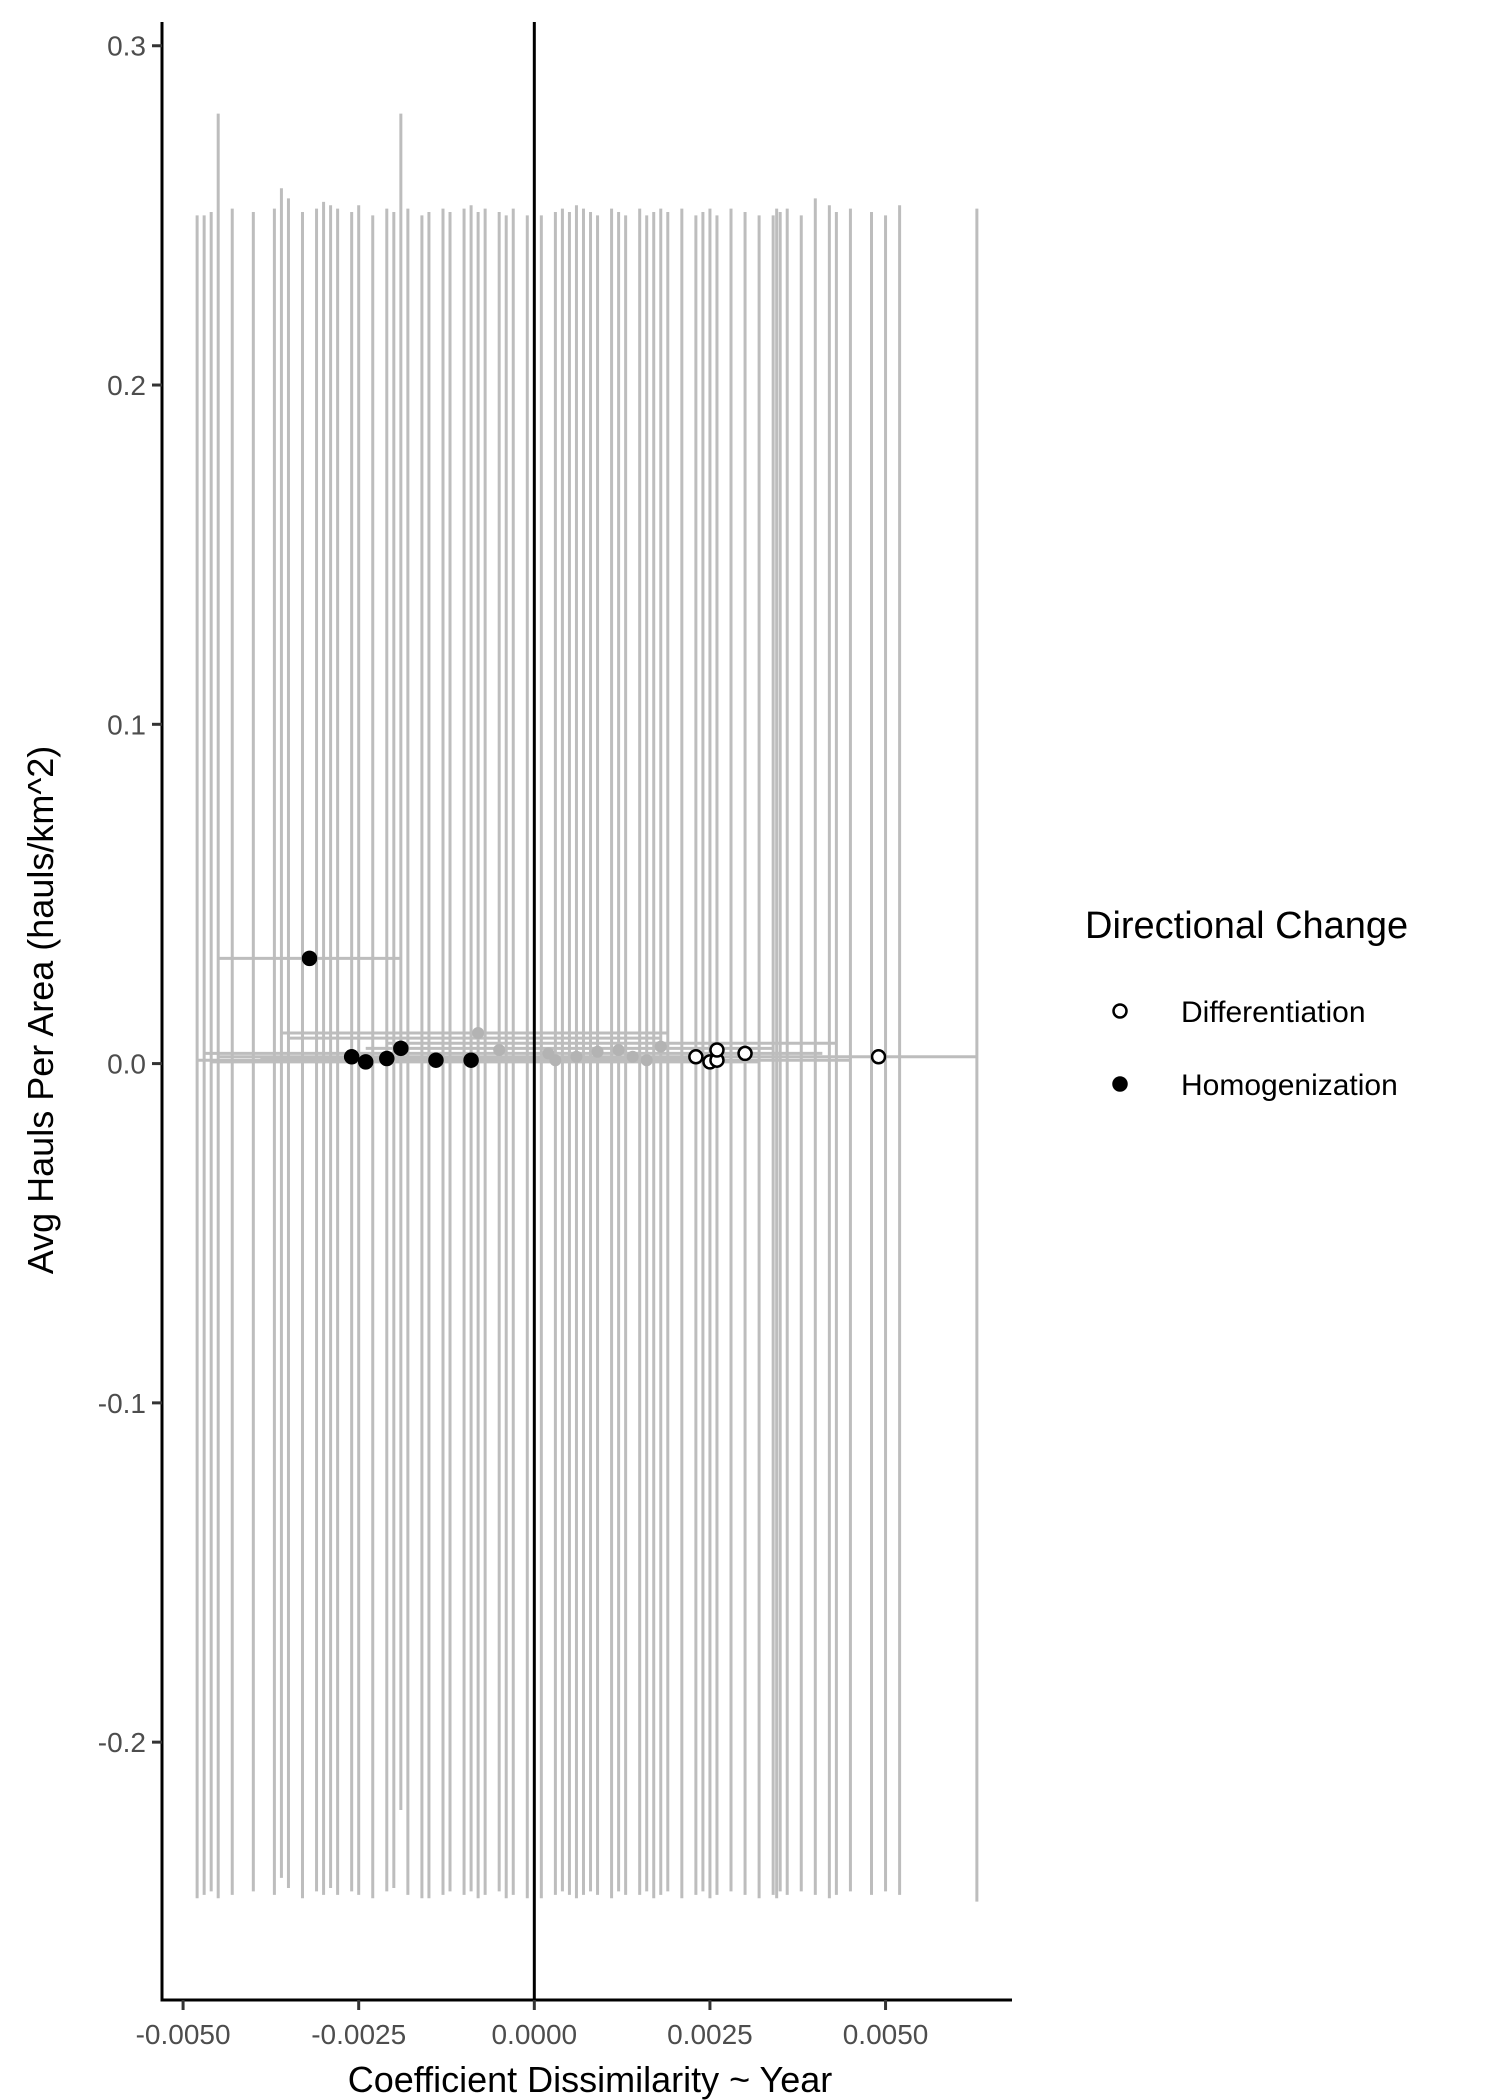  What do you see at coordinates (126, 385) in the screenshot?
I see `y-tick-label: 0.2` at bounding box center [126, 385].